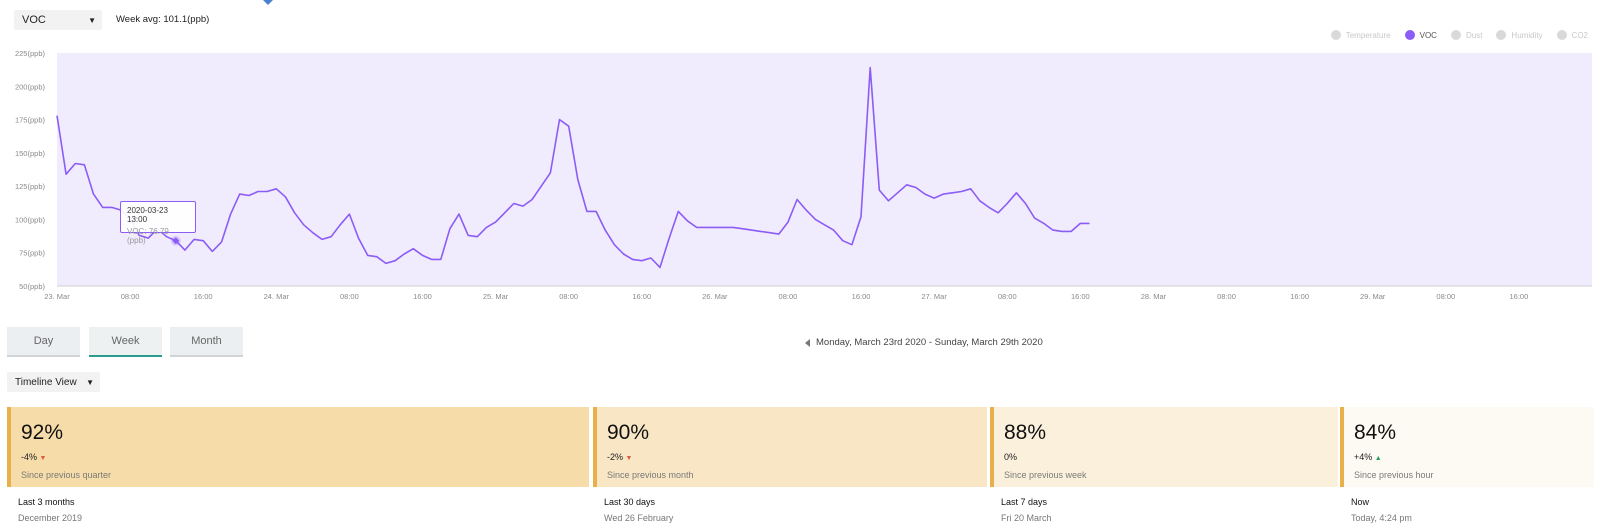 This screenshot has width=1600, height=529. I want to click on stat-change: -2% ▼, so click(620, 457).